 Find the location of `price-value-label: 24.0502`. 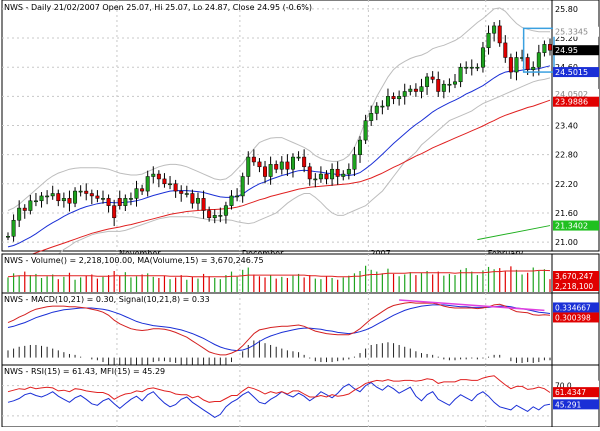

price-value-label: 24.0502 is located at coordinates (571, 94).